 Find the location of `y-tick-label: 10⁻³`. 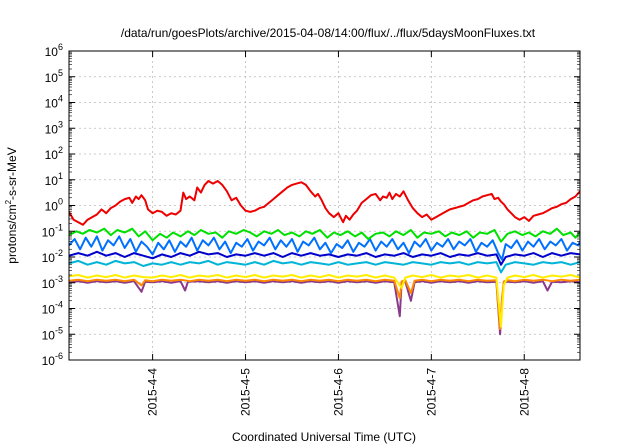

y-tick-label: 10⁻³ is located at coordinates (52, 282).